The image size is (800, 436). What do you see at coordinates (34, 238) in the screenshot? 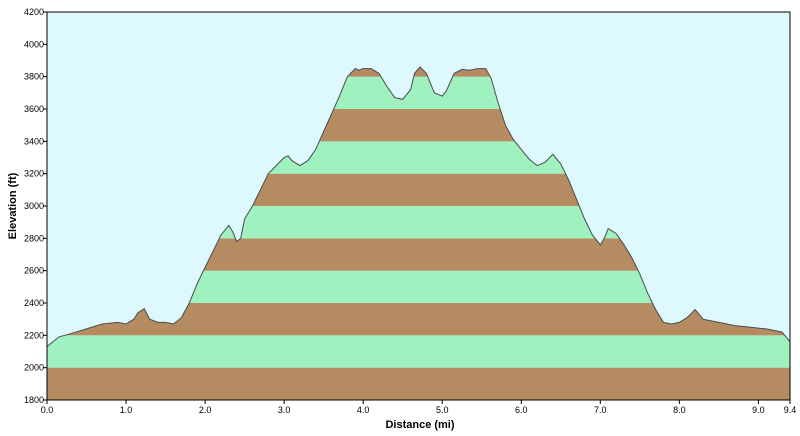
I see `y-tick-label: 2800` at bounding box center [34, 238].